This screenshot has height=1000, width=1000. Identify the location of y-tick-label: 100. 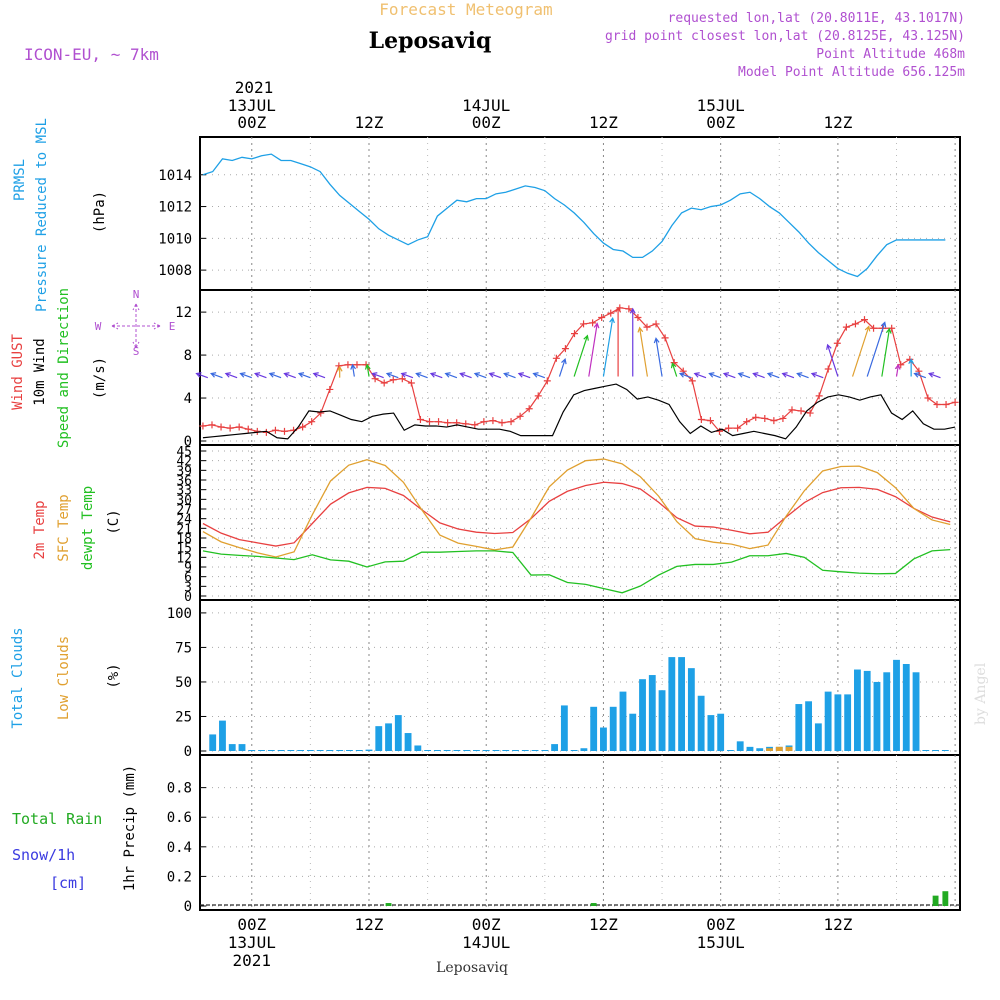
(179, 614).